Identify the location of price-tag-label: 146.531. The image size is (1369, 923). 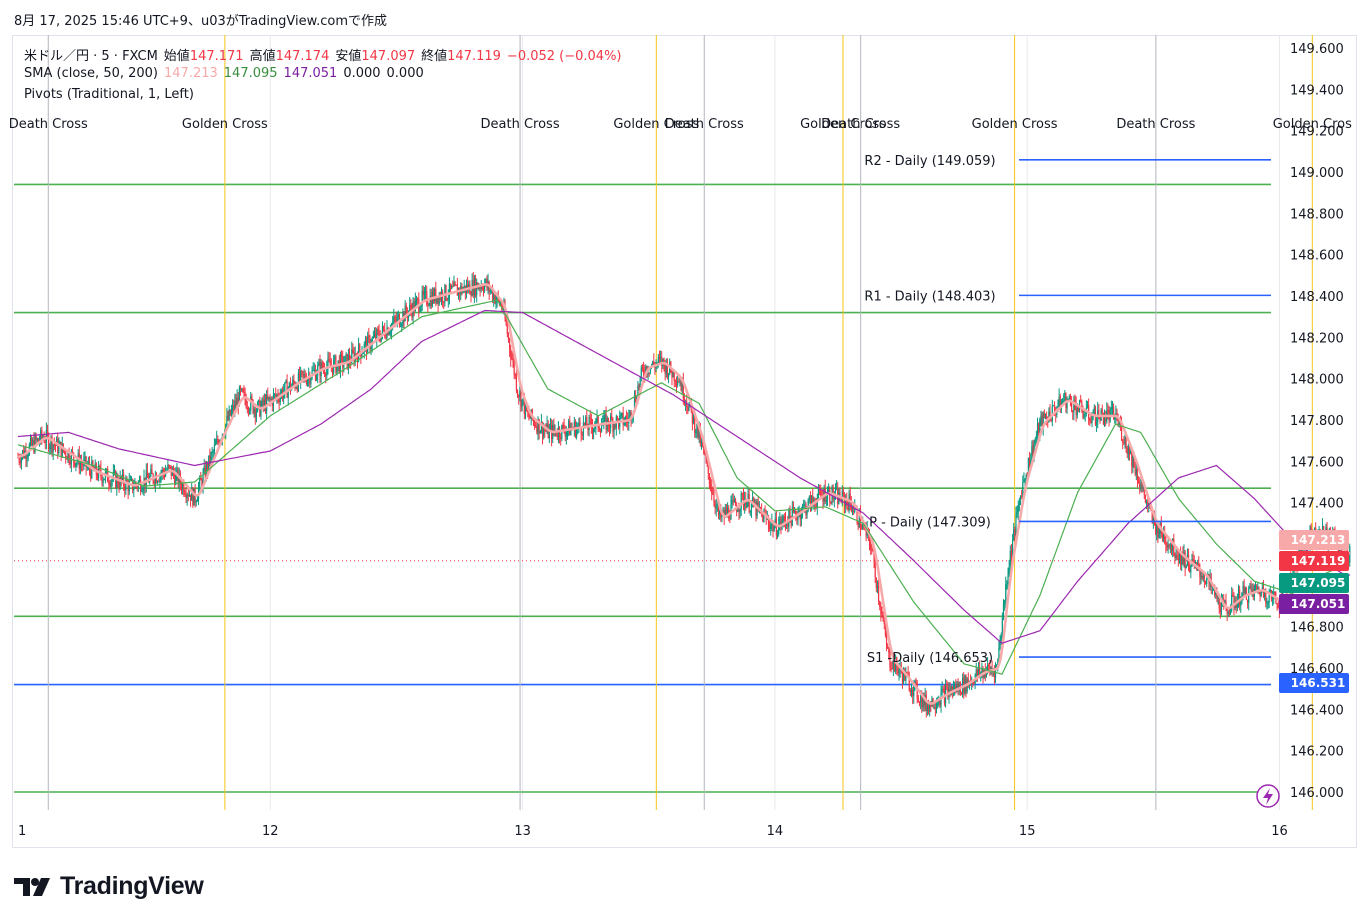
(1318, 683).